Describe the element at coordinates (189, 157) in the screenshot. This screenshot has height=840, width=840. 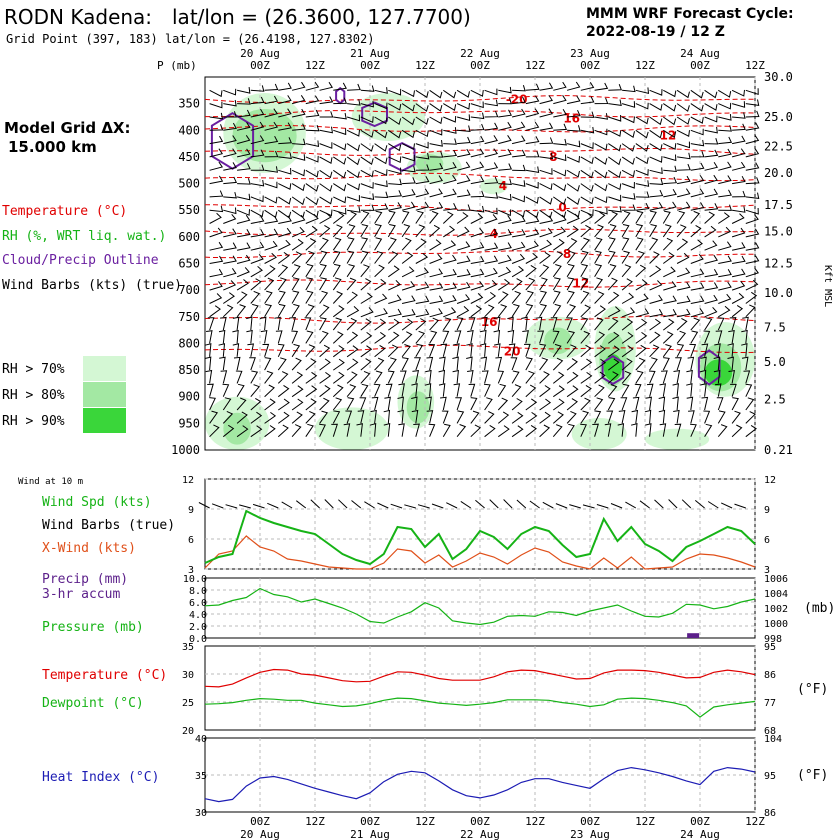
I see `pressure-tick-label: 450` at that location.